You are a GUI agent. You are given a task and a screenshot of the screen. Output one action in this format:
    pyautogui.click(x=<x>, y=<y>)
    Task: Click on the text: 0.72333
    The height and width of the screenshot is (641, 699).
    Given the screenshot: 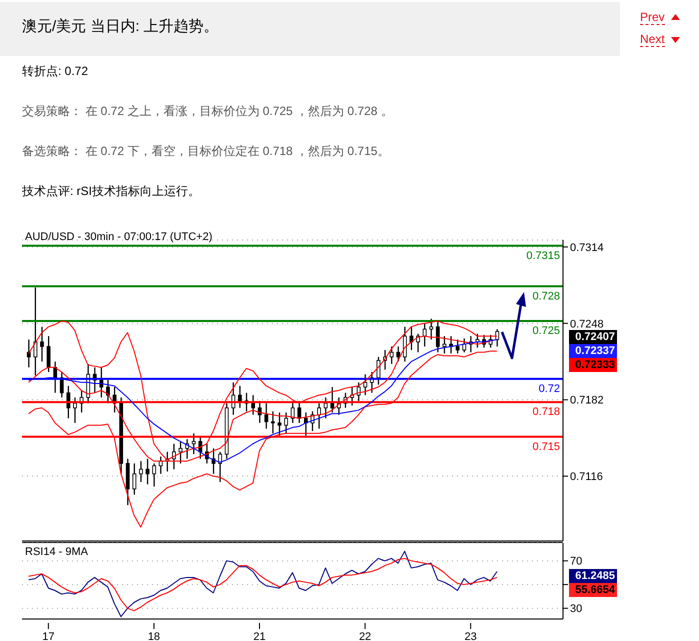 What is the action you would take?
    pyautogui.click(x=593, y=365)
    